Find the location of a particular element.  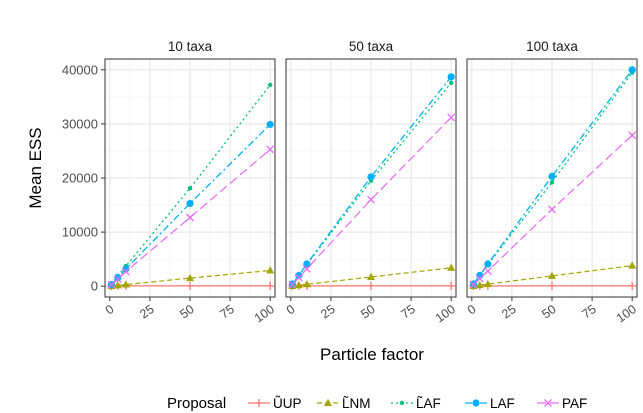

x-axis-title: Particle factor is located at coordinates (372, 354).